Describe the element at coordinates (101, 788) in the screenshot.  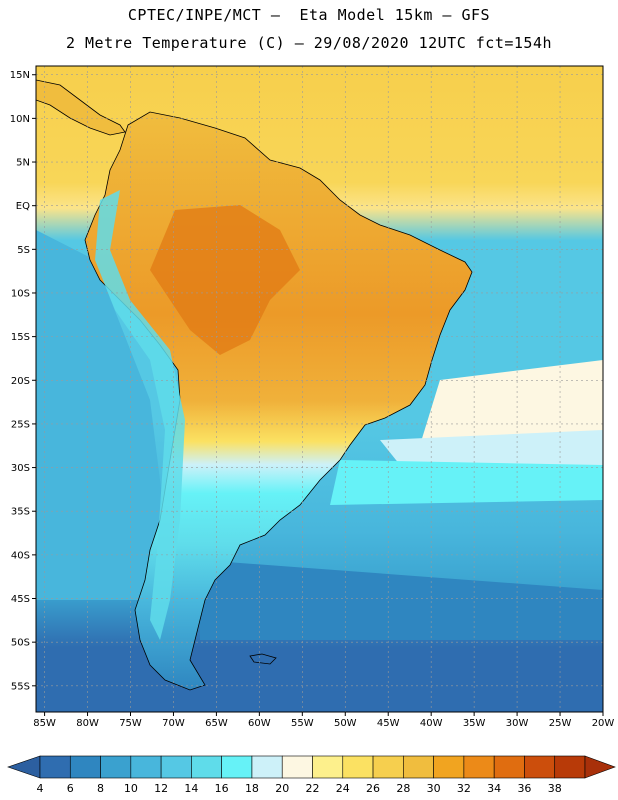
I see `colorbar-label: 8` at that location.